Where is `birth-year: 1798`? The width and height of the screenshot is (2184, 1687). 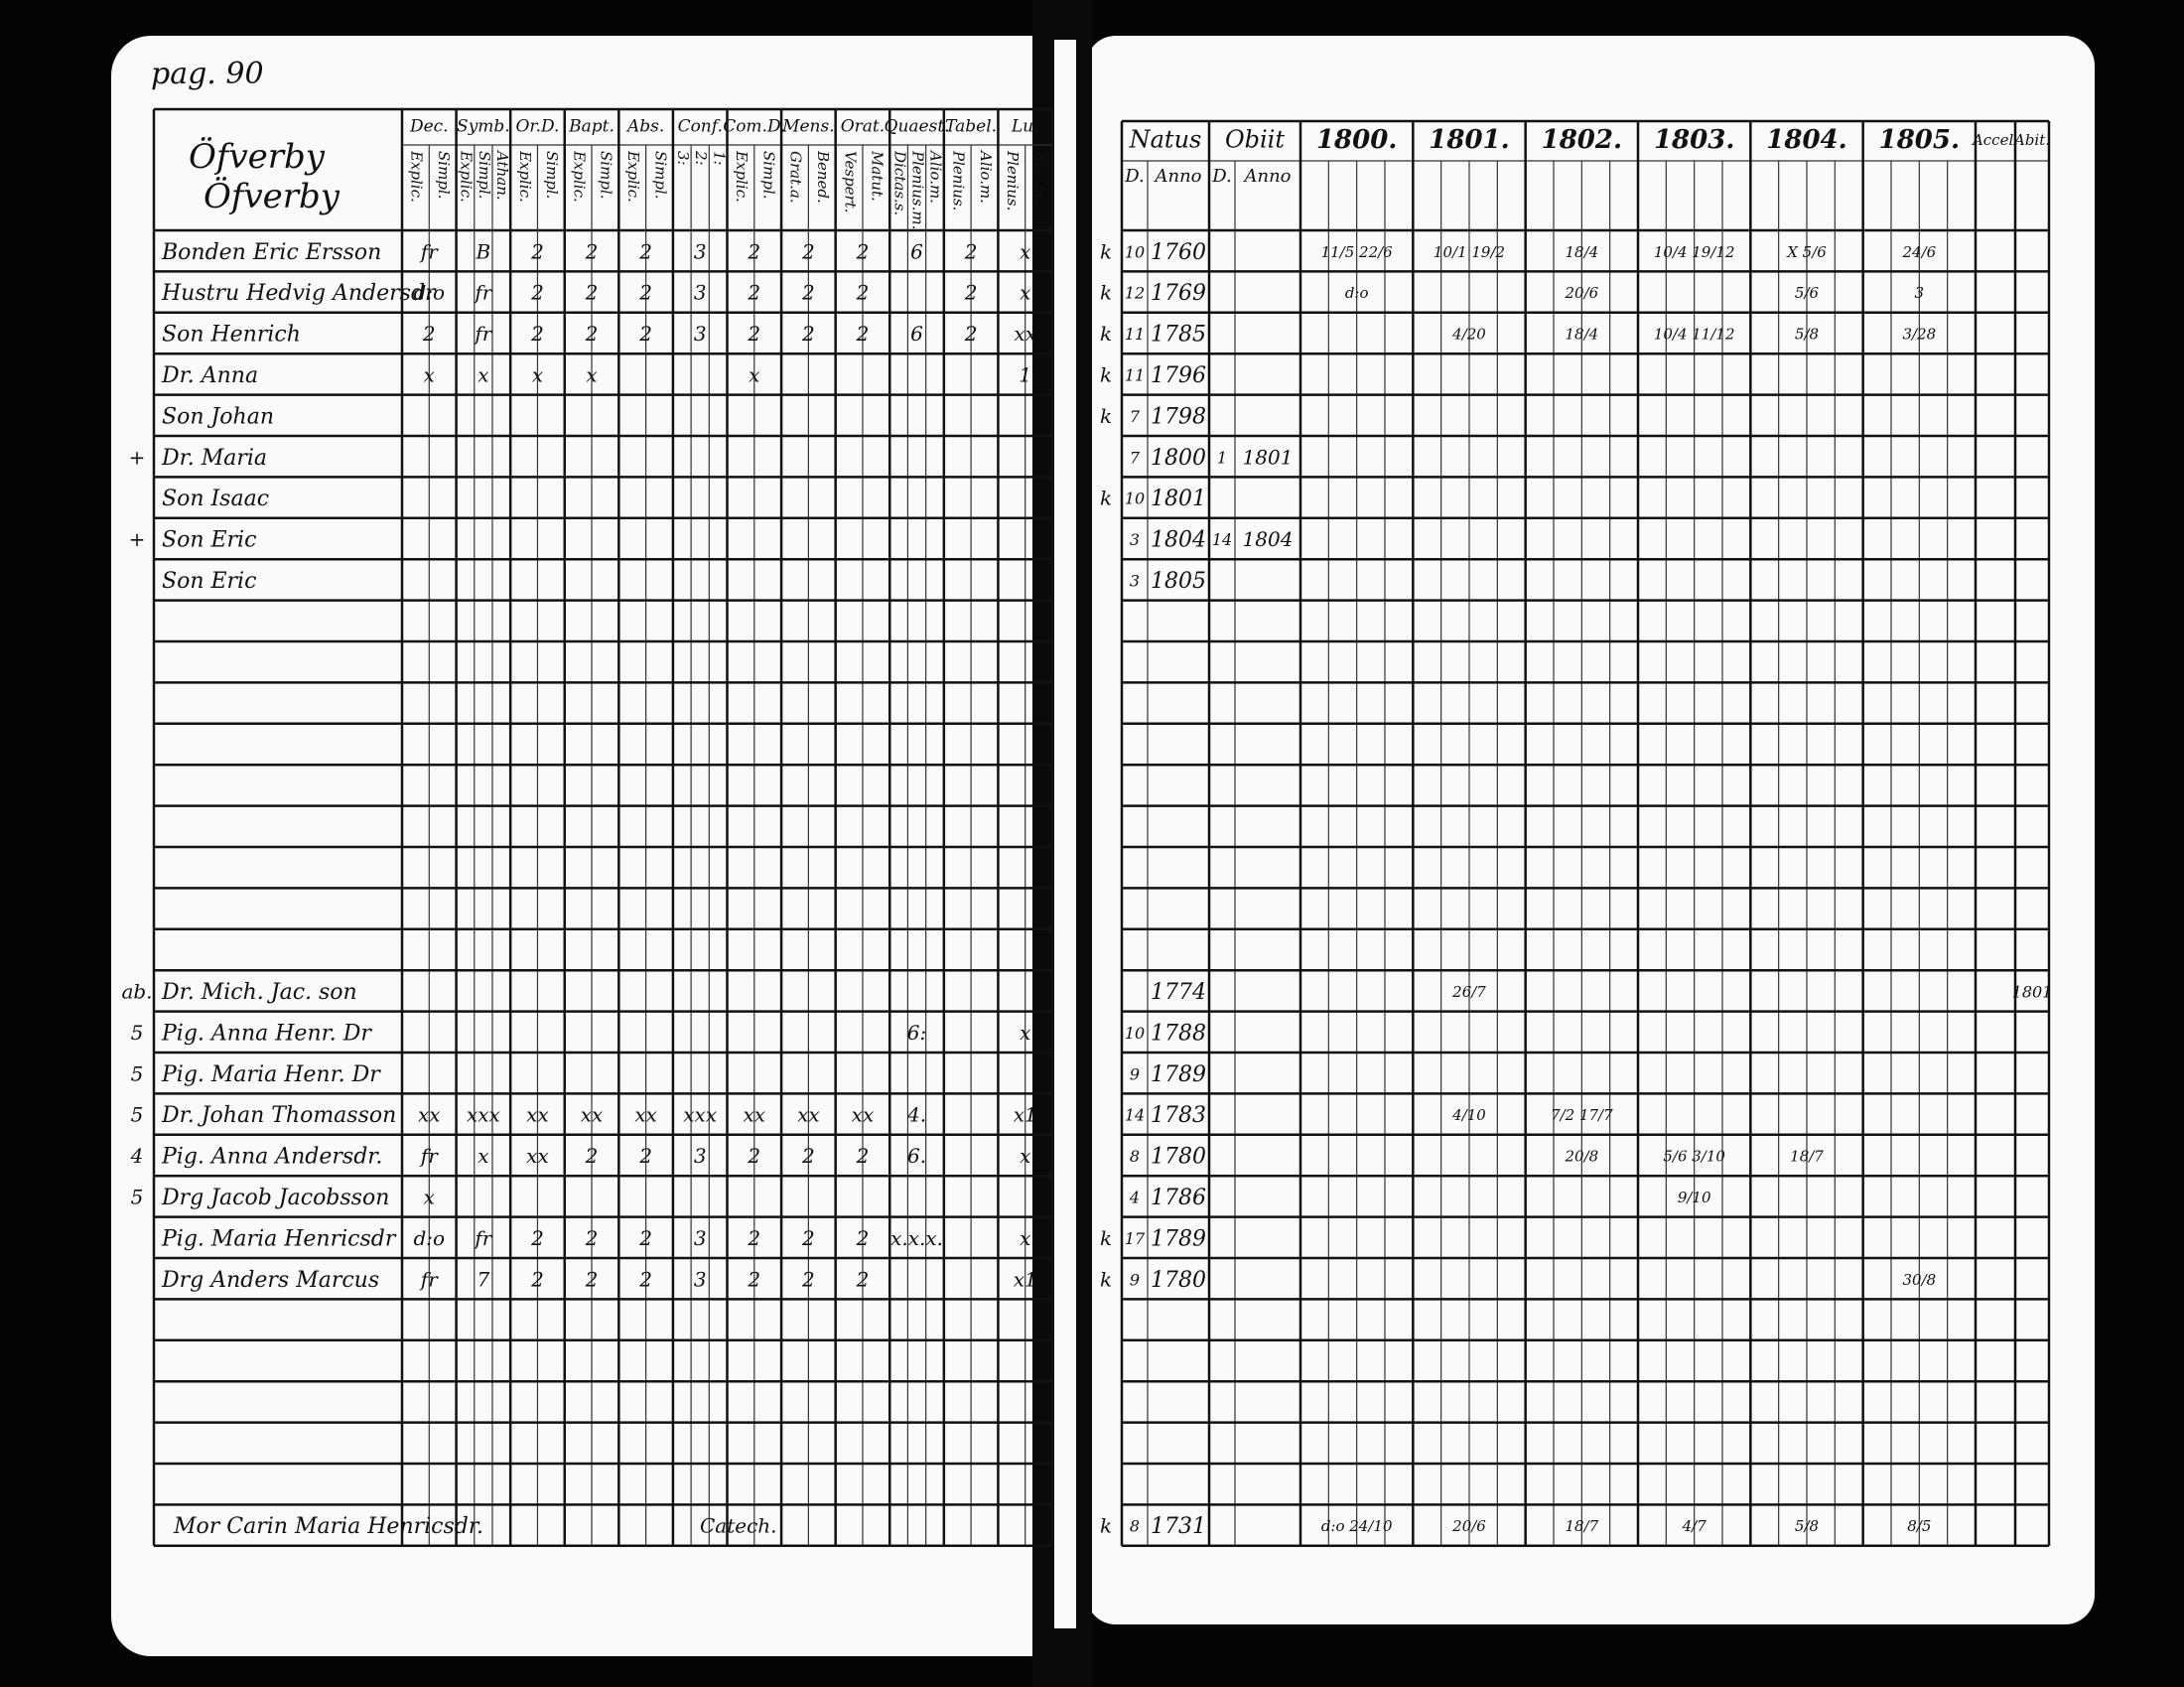 birth-year: 1798 is located at coordinates (1178, 416).